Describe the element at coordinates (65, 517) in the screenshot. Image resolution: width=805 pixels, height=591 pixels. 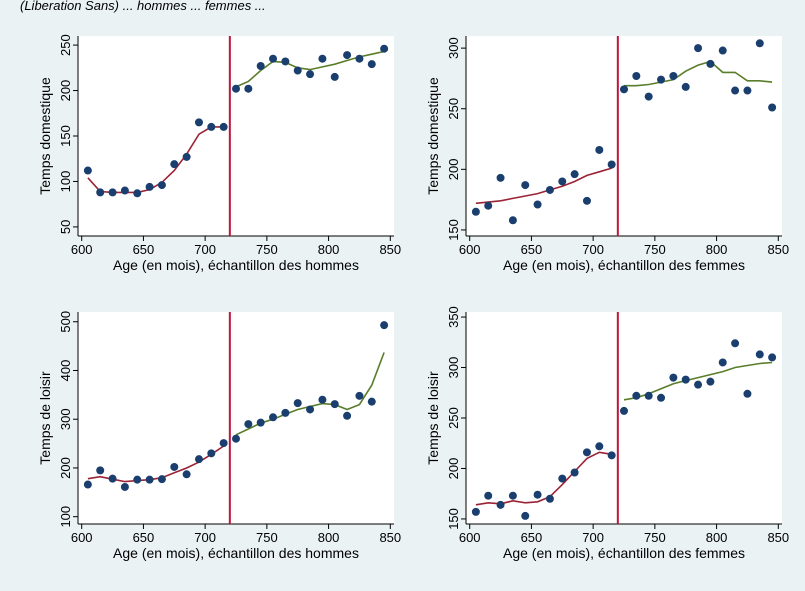
I see `y-tick-label: 100` at that location.